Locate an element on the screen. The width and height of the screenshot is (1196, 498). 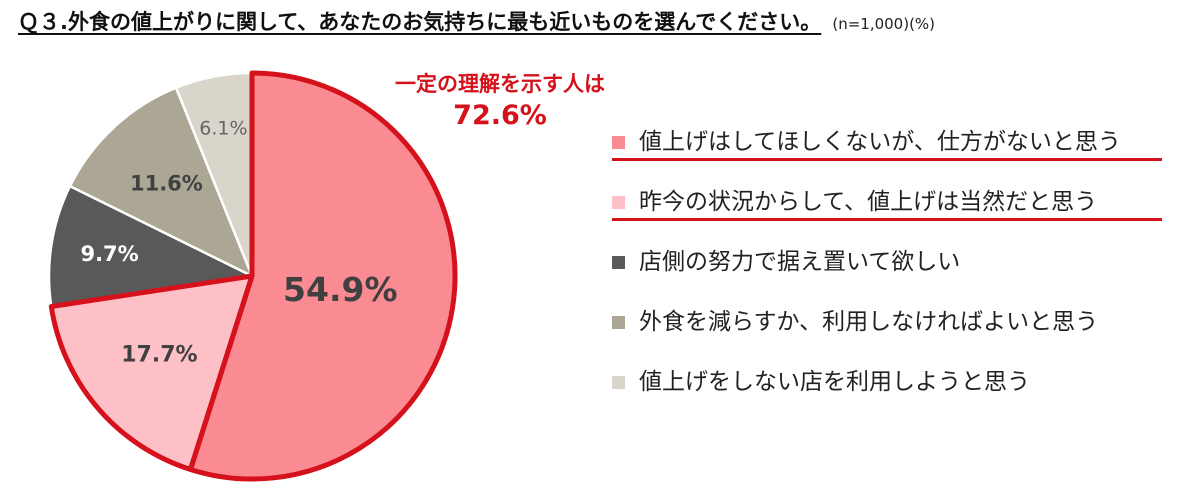
legend-underline-natural-given-situation is located at coordinates (887, 219).